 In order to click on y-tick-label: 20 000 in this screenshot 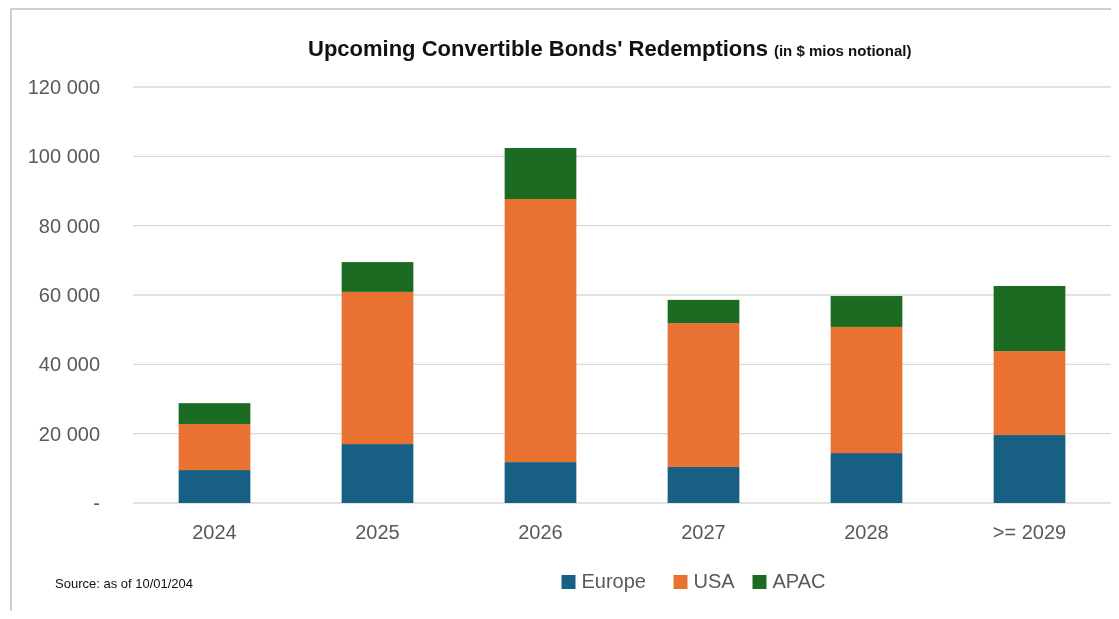, I will do `click(69, 433)`.